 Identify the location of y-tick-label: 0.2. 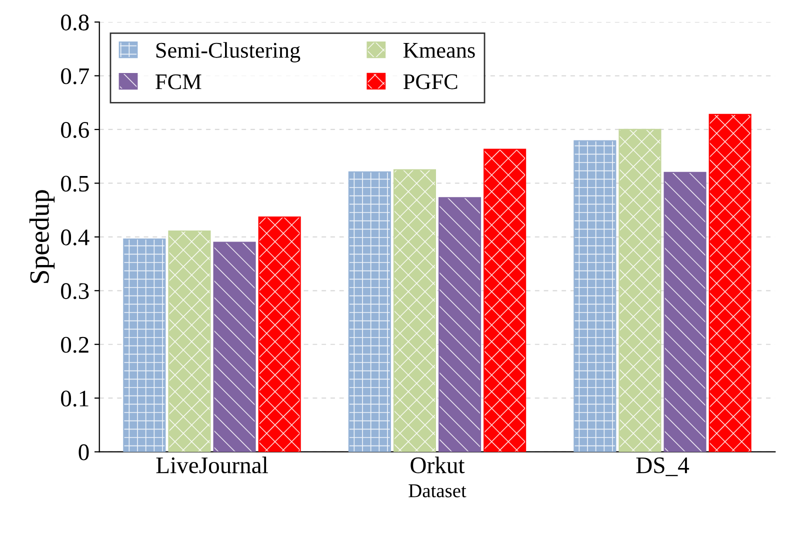
(74, 344).